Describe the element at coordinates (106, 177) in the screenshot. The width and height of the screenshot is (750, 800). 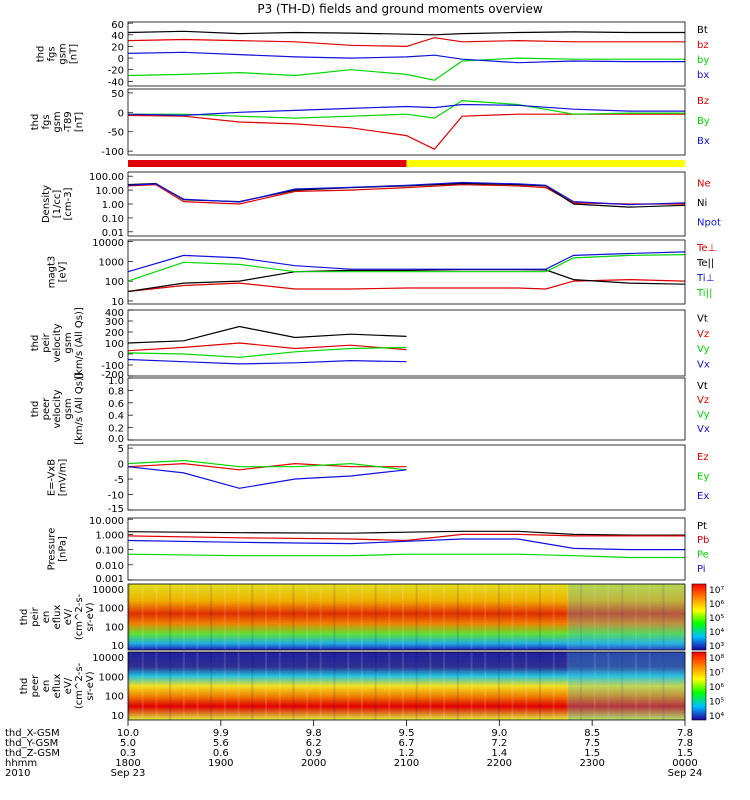
I see `y-tick-label: 100.00` at that location.